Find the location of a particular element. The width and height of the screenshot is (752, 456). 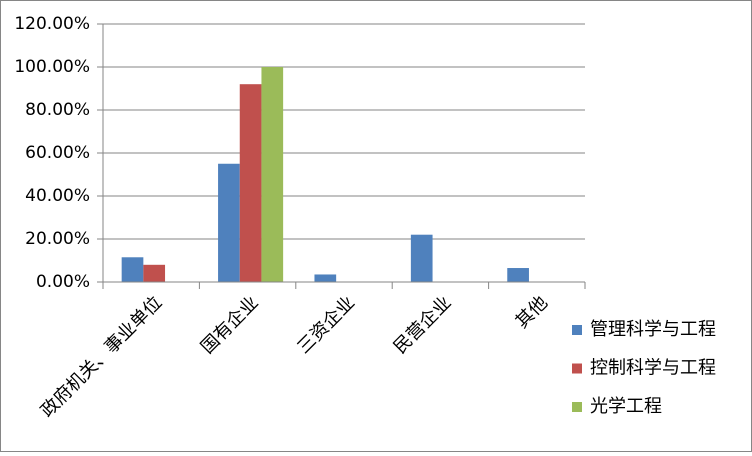

legend-label: 管理科学与工程 is located at coordinates (653, 329).